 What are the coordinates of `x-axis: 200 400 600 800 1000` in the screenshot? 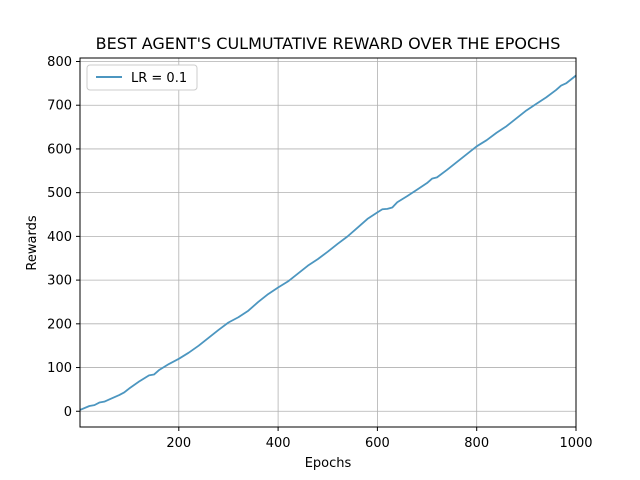 It's located at (379, 439).